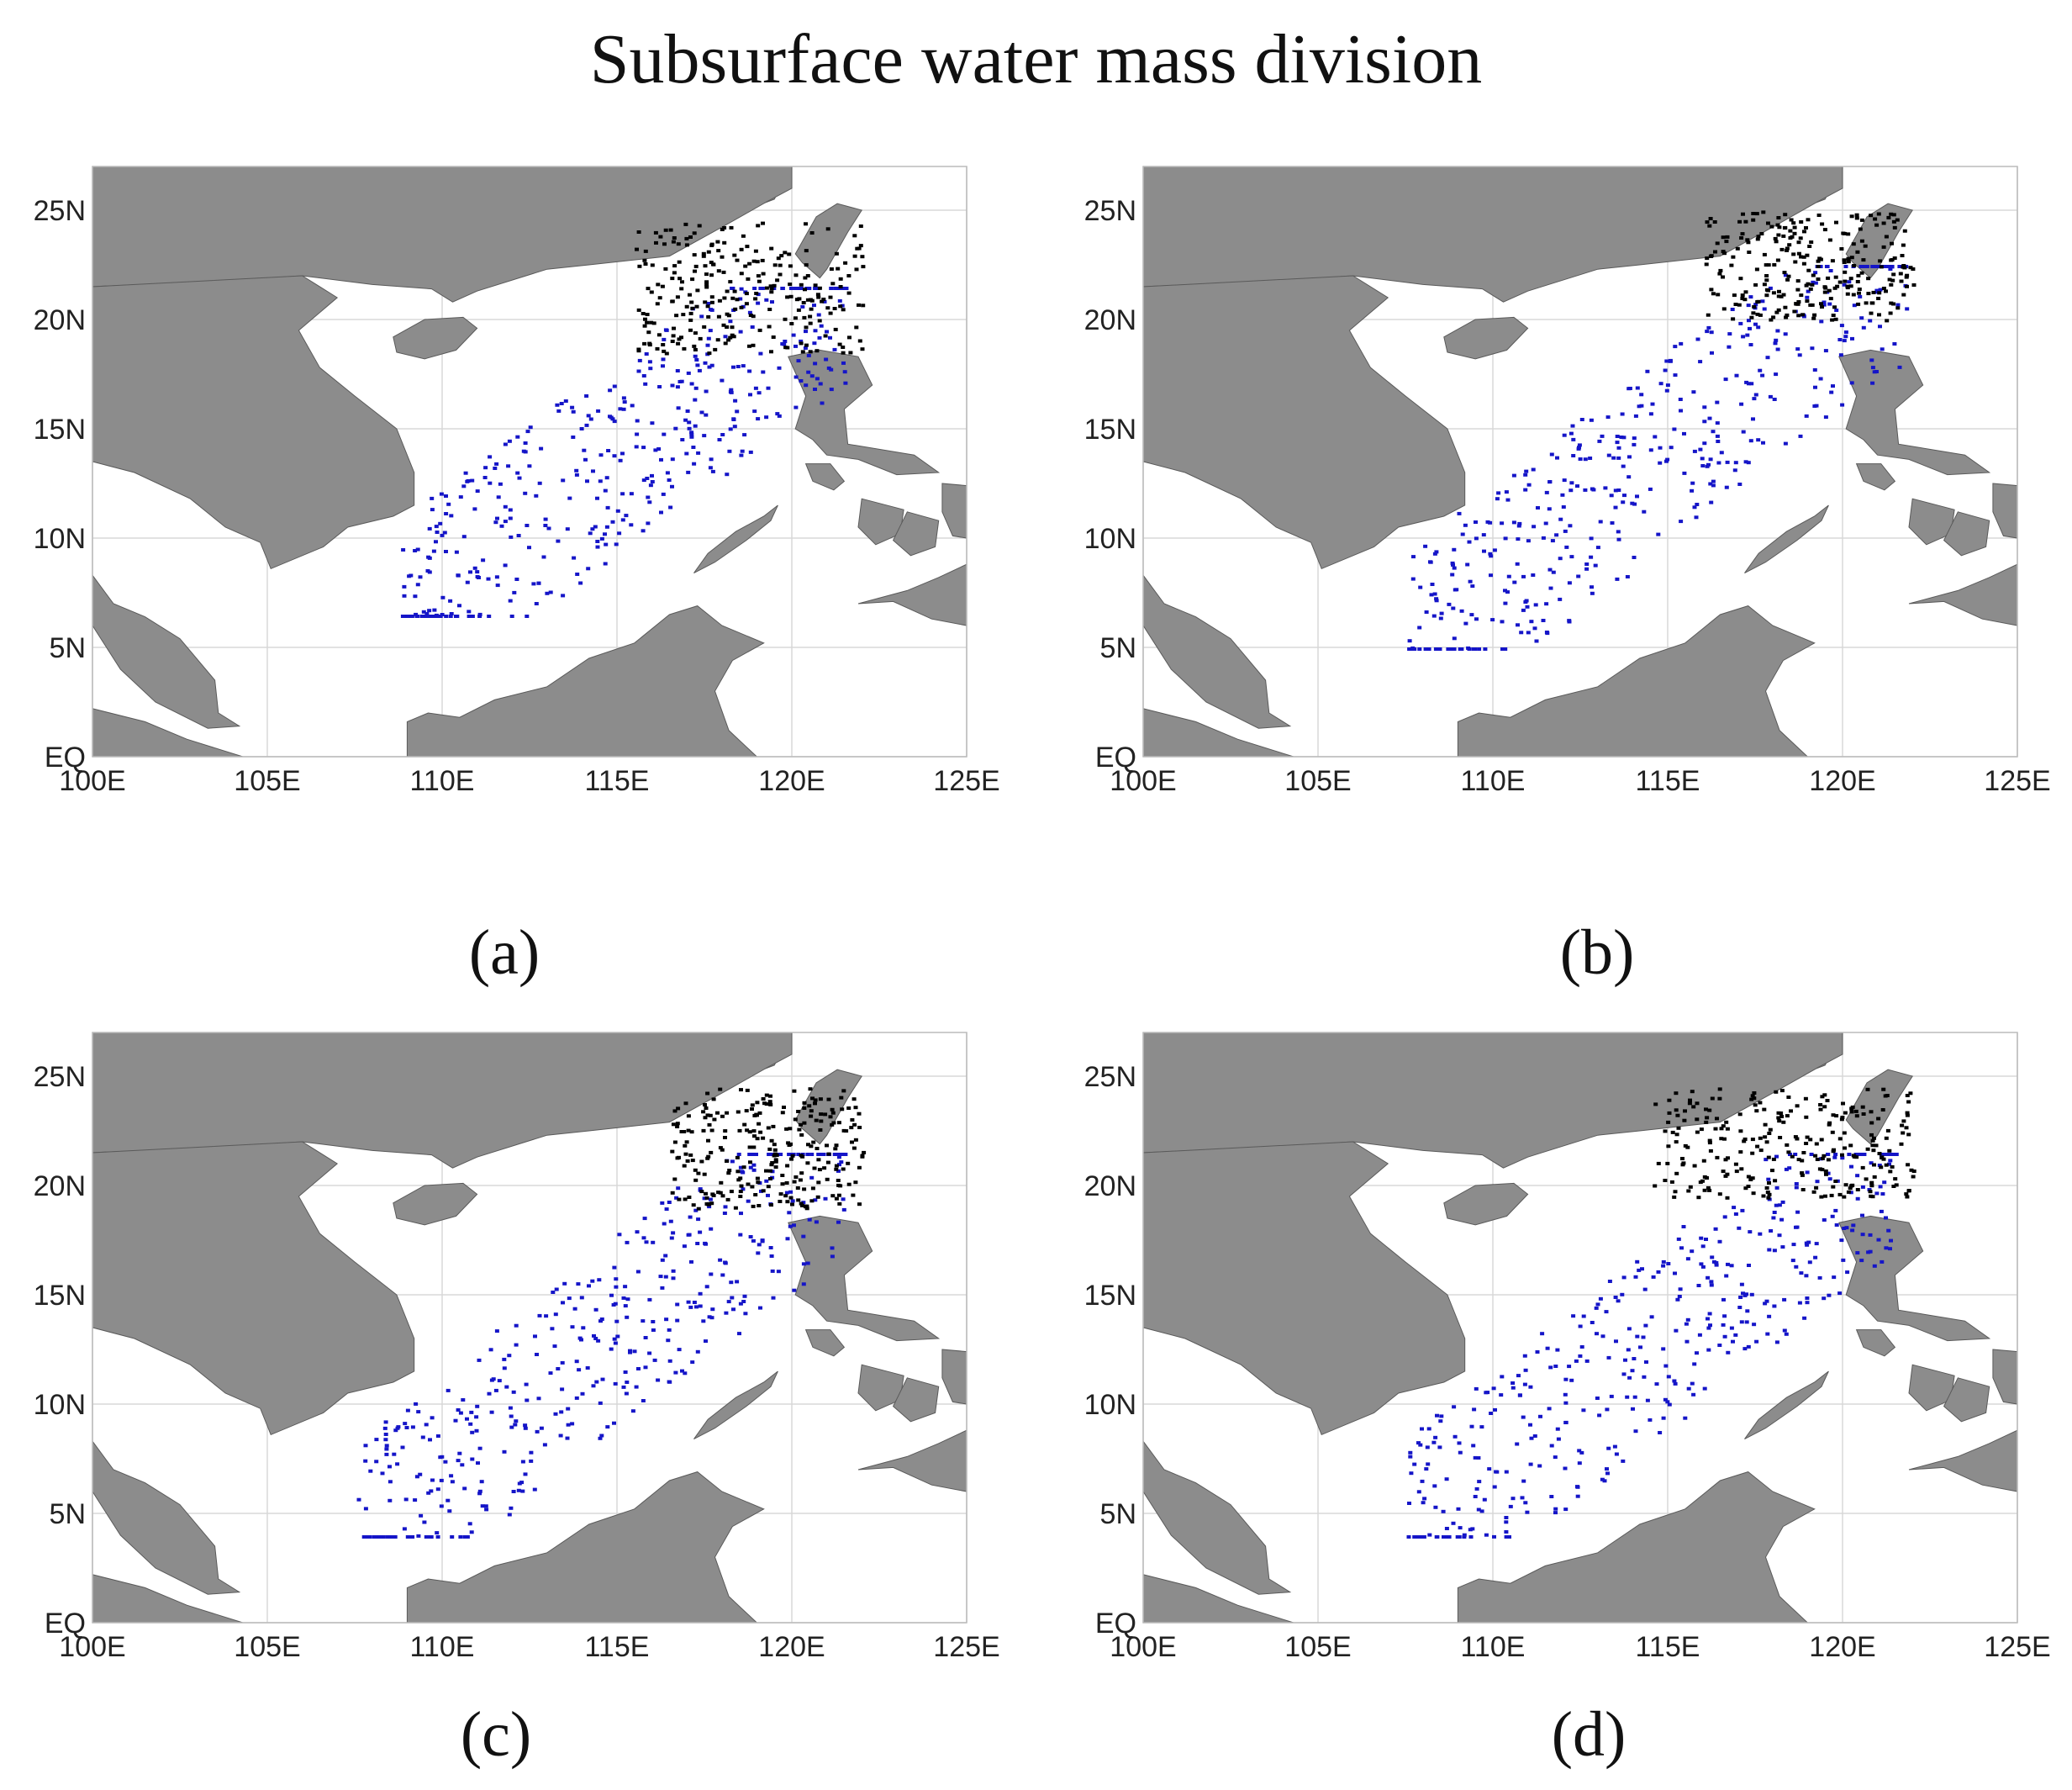 The image size is (2072, 1790). I want to click on land-mindoro, so click(1875, 477).